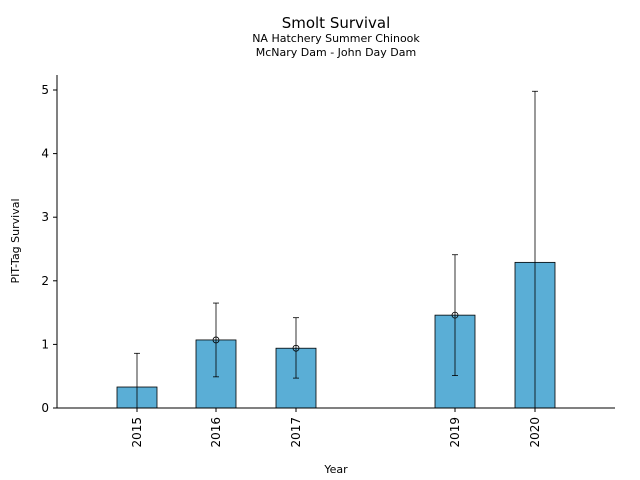 The width and height of the screenshot is (640, 480). Describe the element at coordinates (455, 432) in the screenshot. I see `x-tick-label: 2019` at that location.